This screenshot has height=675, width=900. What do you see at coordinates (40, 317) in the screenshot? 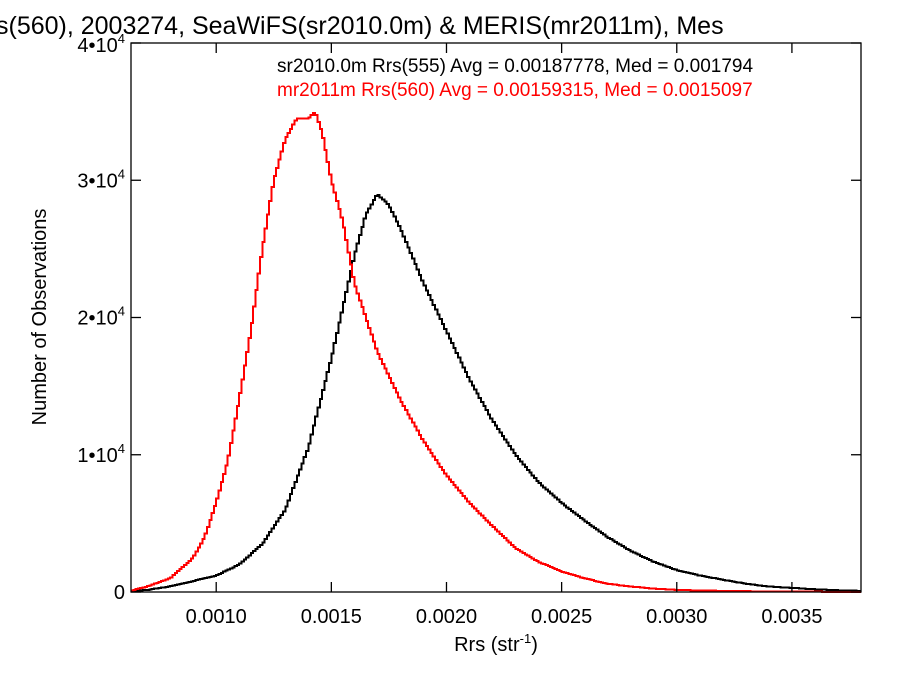
I see `y-axis-label: Number of Observations` at bounding box center [40, 317].